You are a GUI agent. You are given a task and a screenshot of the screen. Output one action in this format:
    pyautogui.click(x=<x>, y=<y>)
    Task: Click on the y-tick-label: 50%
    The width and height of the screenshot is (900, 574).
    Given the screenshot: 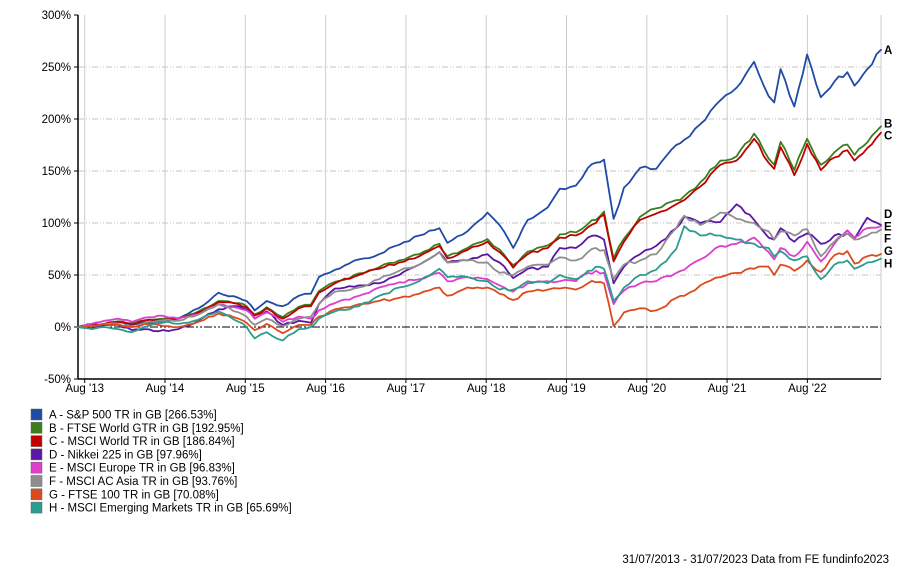 What is the action you would take?
    pyautogui.click(x=59, y=276)
    